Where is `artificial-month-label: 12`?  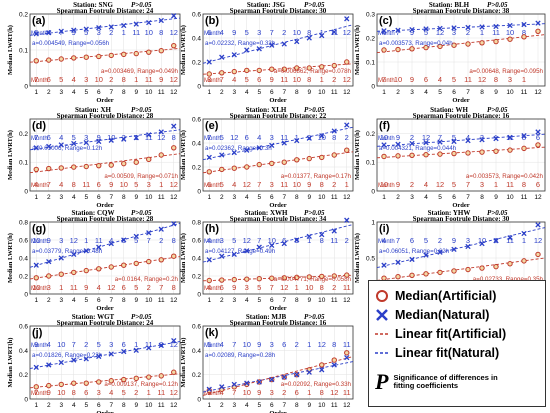 artificial-month-label: 12 is located at coordinates (347, 79).